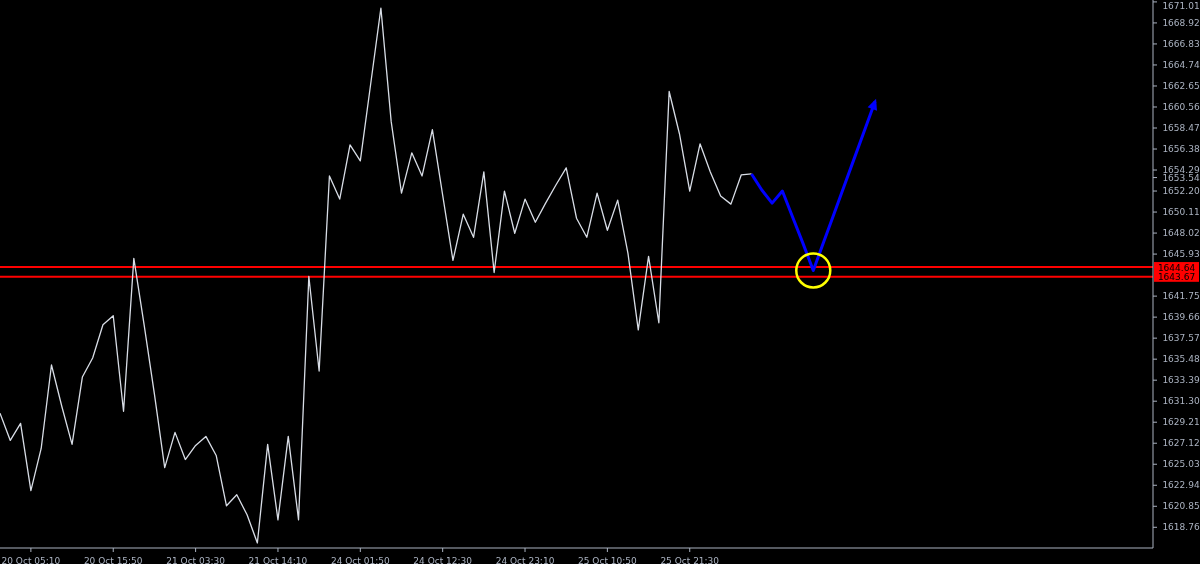  I want to click on y-tick-label: 1664.74, so click(1181, 64).